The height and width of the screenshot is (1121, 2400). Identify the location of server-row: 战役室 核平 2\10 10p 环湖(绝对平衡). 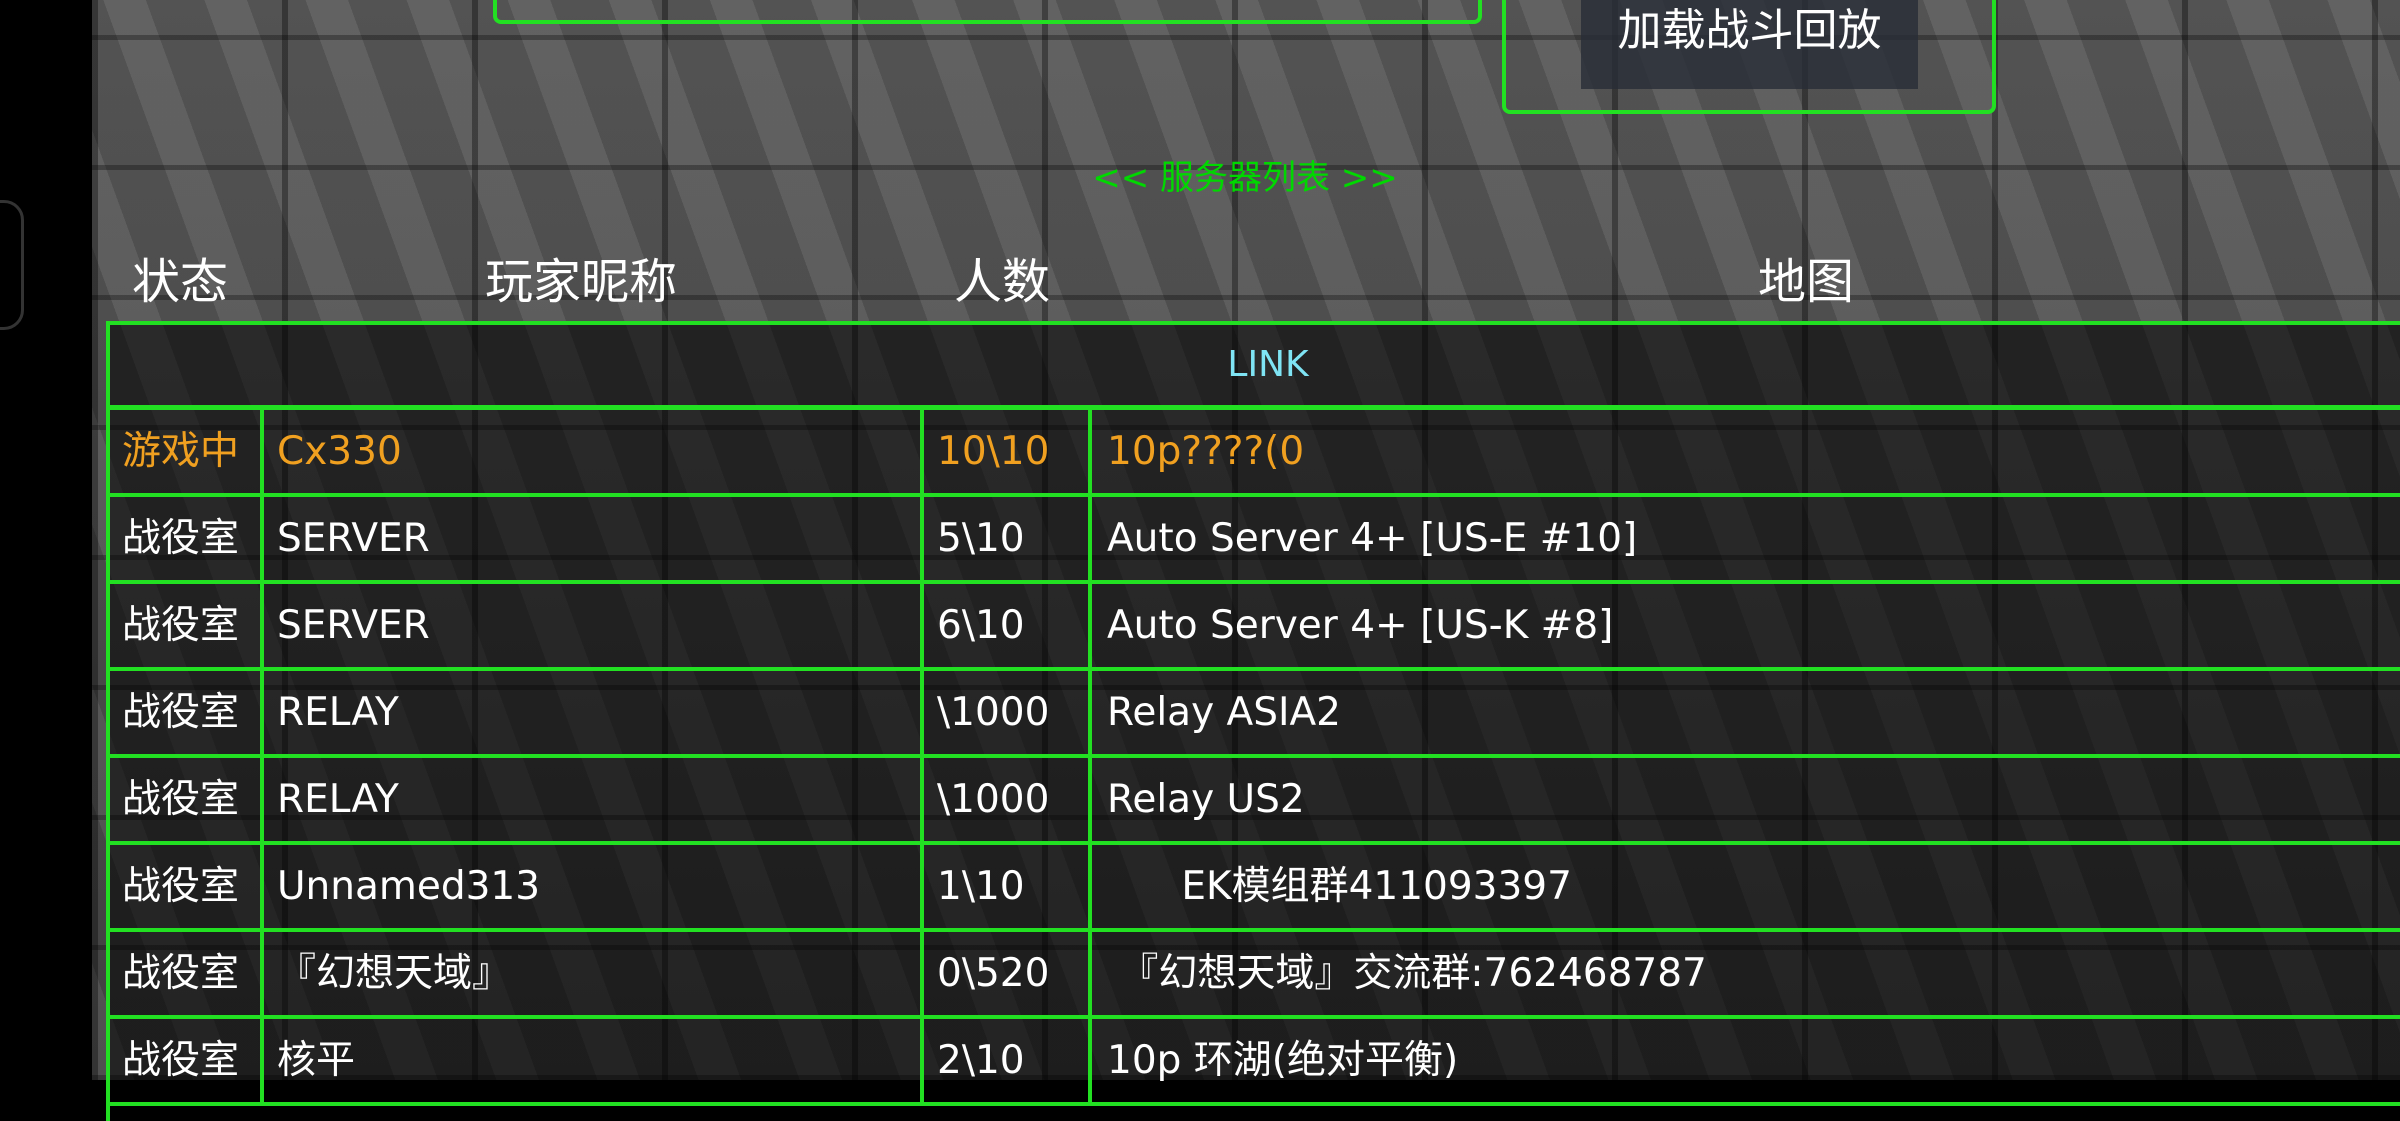
(1255, 1062).